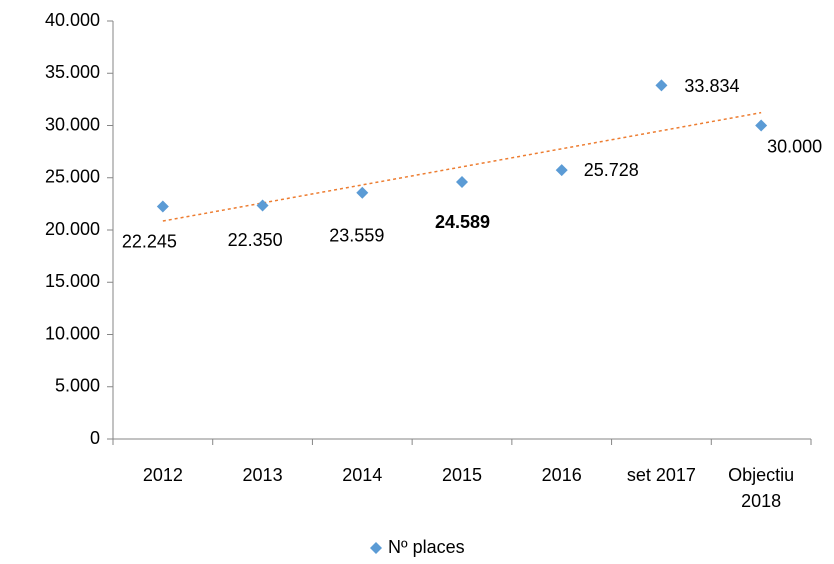 This screenshot has width=834, height=564. Describe the element at coordinates (262, 475) in the screenshot. I see `x-tick-label: 2013` at that location.